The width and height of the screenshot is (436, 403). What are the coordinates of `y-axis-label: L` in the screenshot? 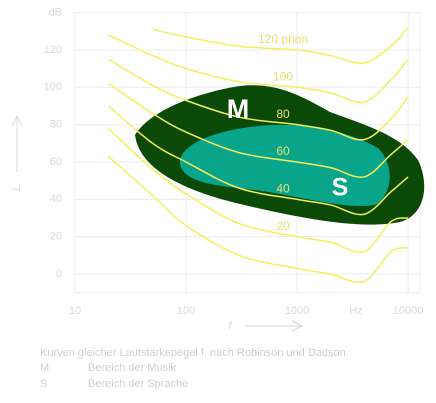 It's located at (17, 188).